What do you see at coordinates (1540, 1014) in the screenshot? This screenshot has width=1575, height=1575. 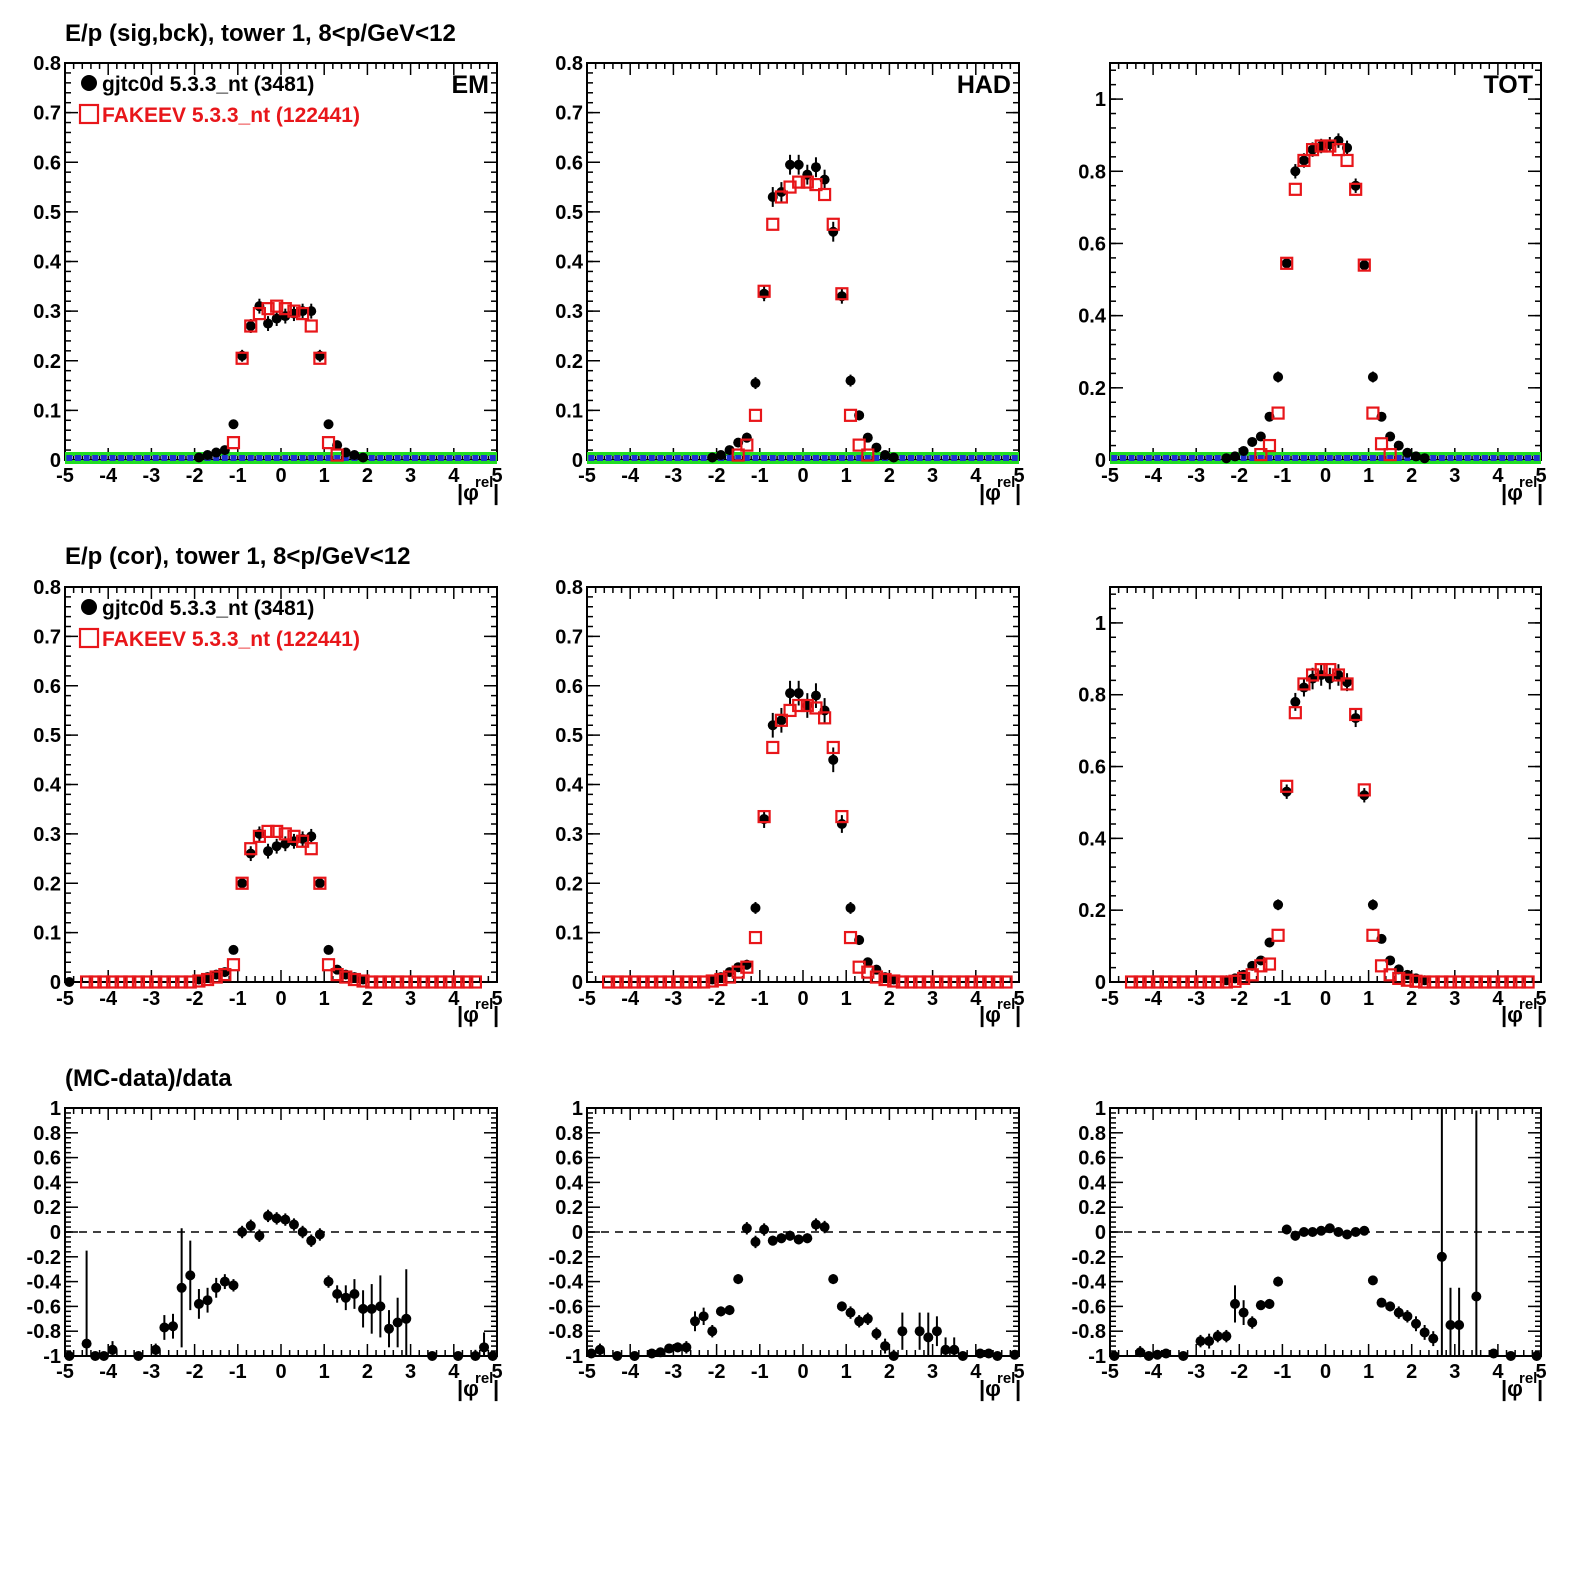 I see `x-axis-title-close: |` at bounding box center [1540, 1014].